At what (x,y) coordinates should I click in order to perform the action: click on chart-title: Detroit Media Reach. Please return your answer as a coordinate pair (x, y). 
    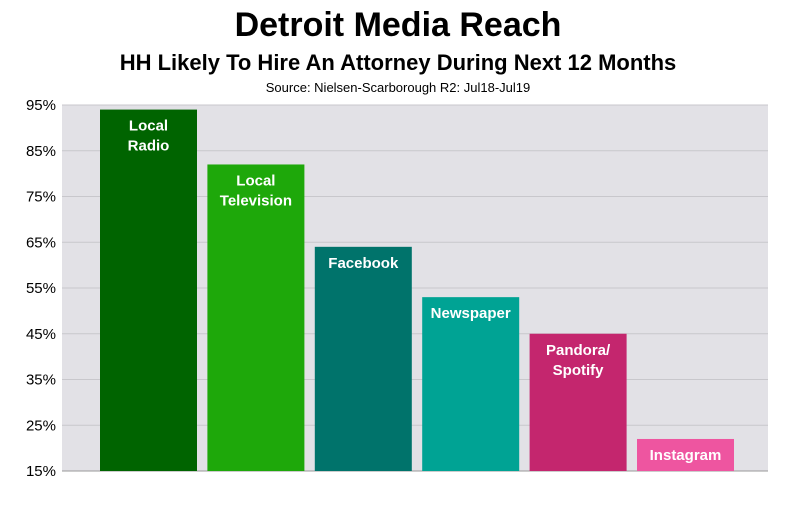
    Looking at the image, I should click on (398, 25).